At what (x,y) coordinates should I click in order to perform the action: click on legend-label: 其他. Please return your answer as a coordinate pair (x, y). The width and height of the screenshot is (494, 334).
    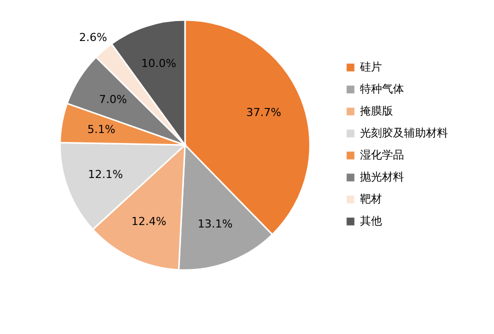
    Looking at the image, I should click on (371, 221).